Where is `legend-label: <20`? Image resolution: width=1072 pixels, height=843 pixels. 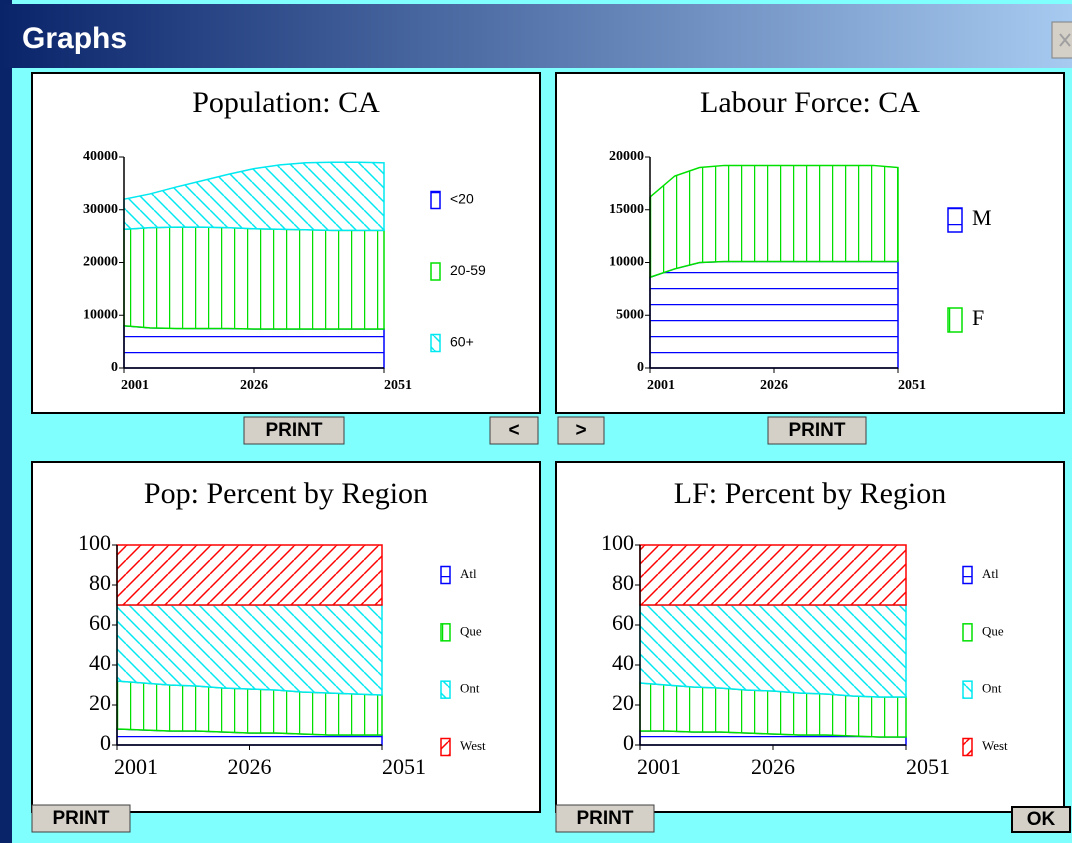 legend-label: <20 is located at coordinates (462, 199).